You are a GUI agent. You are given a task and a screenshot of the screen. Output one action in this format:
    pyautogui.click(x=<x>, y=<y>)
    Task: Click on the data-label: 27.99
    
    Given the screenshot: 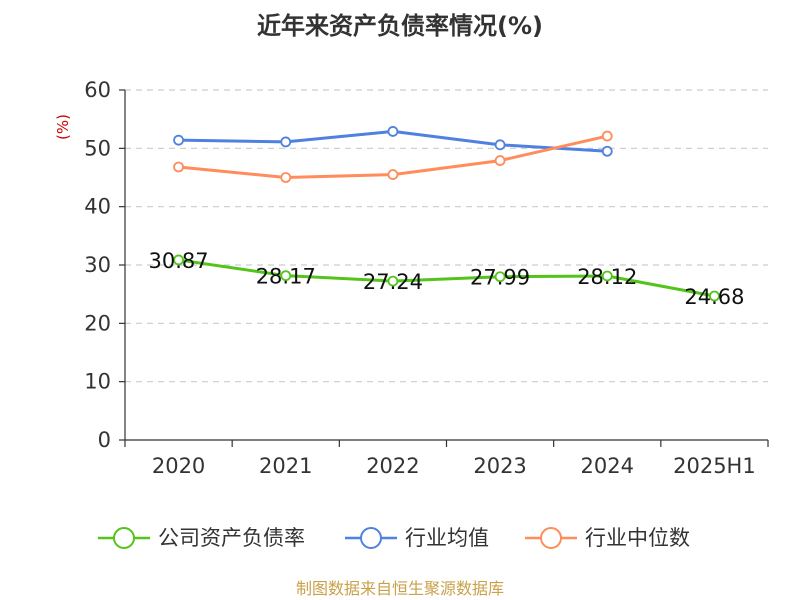 What is the action you would take?
    pyautogui.click(x=500, y=278)
    